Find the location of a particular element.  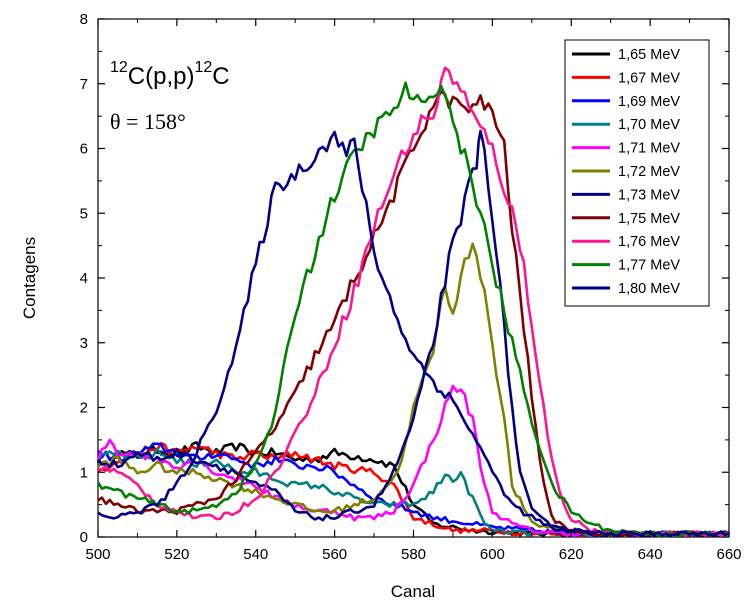

y-tick-label: 7 is located at coordinates (84, 84).